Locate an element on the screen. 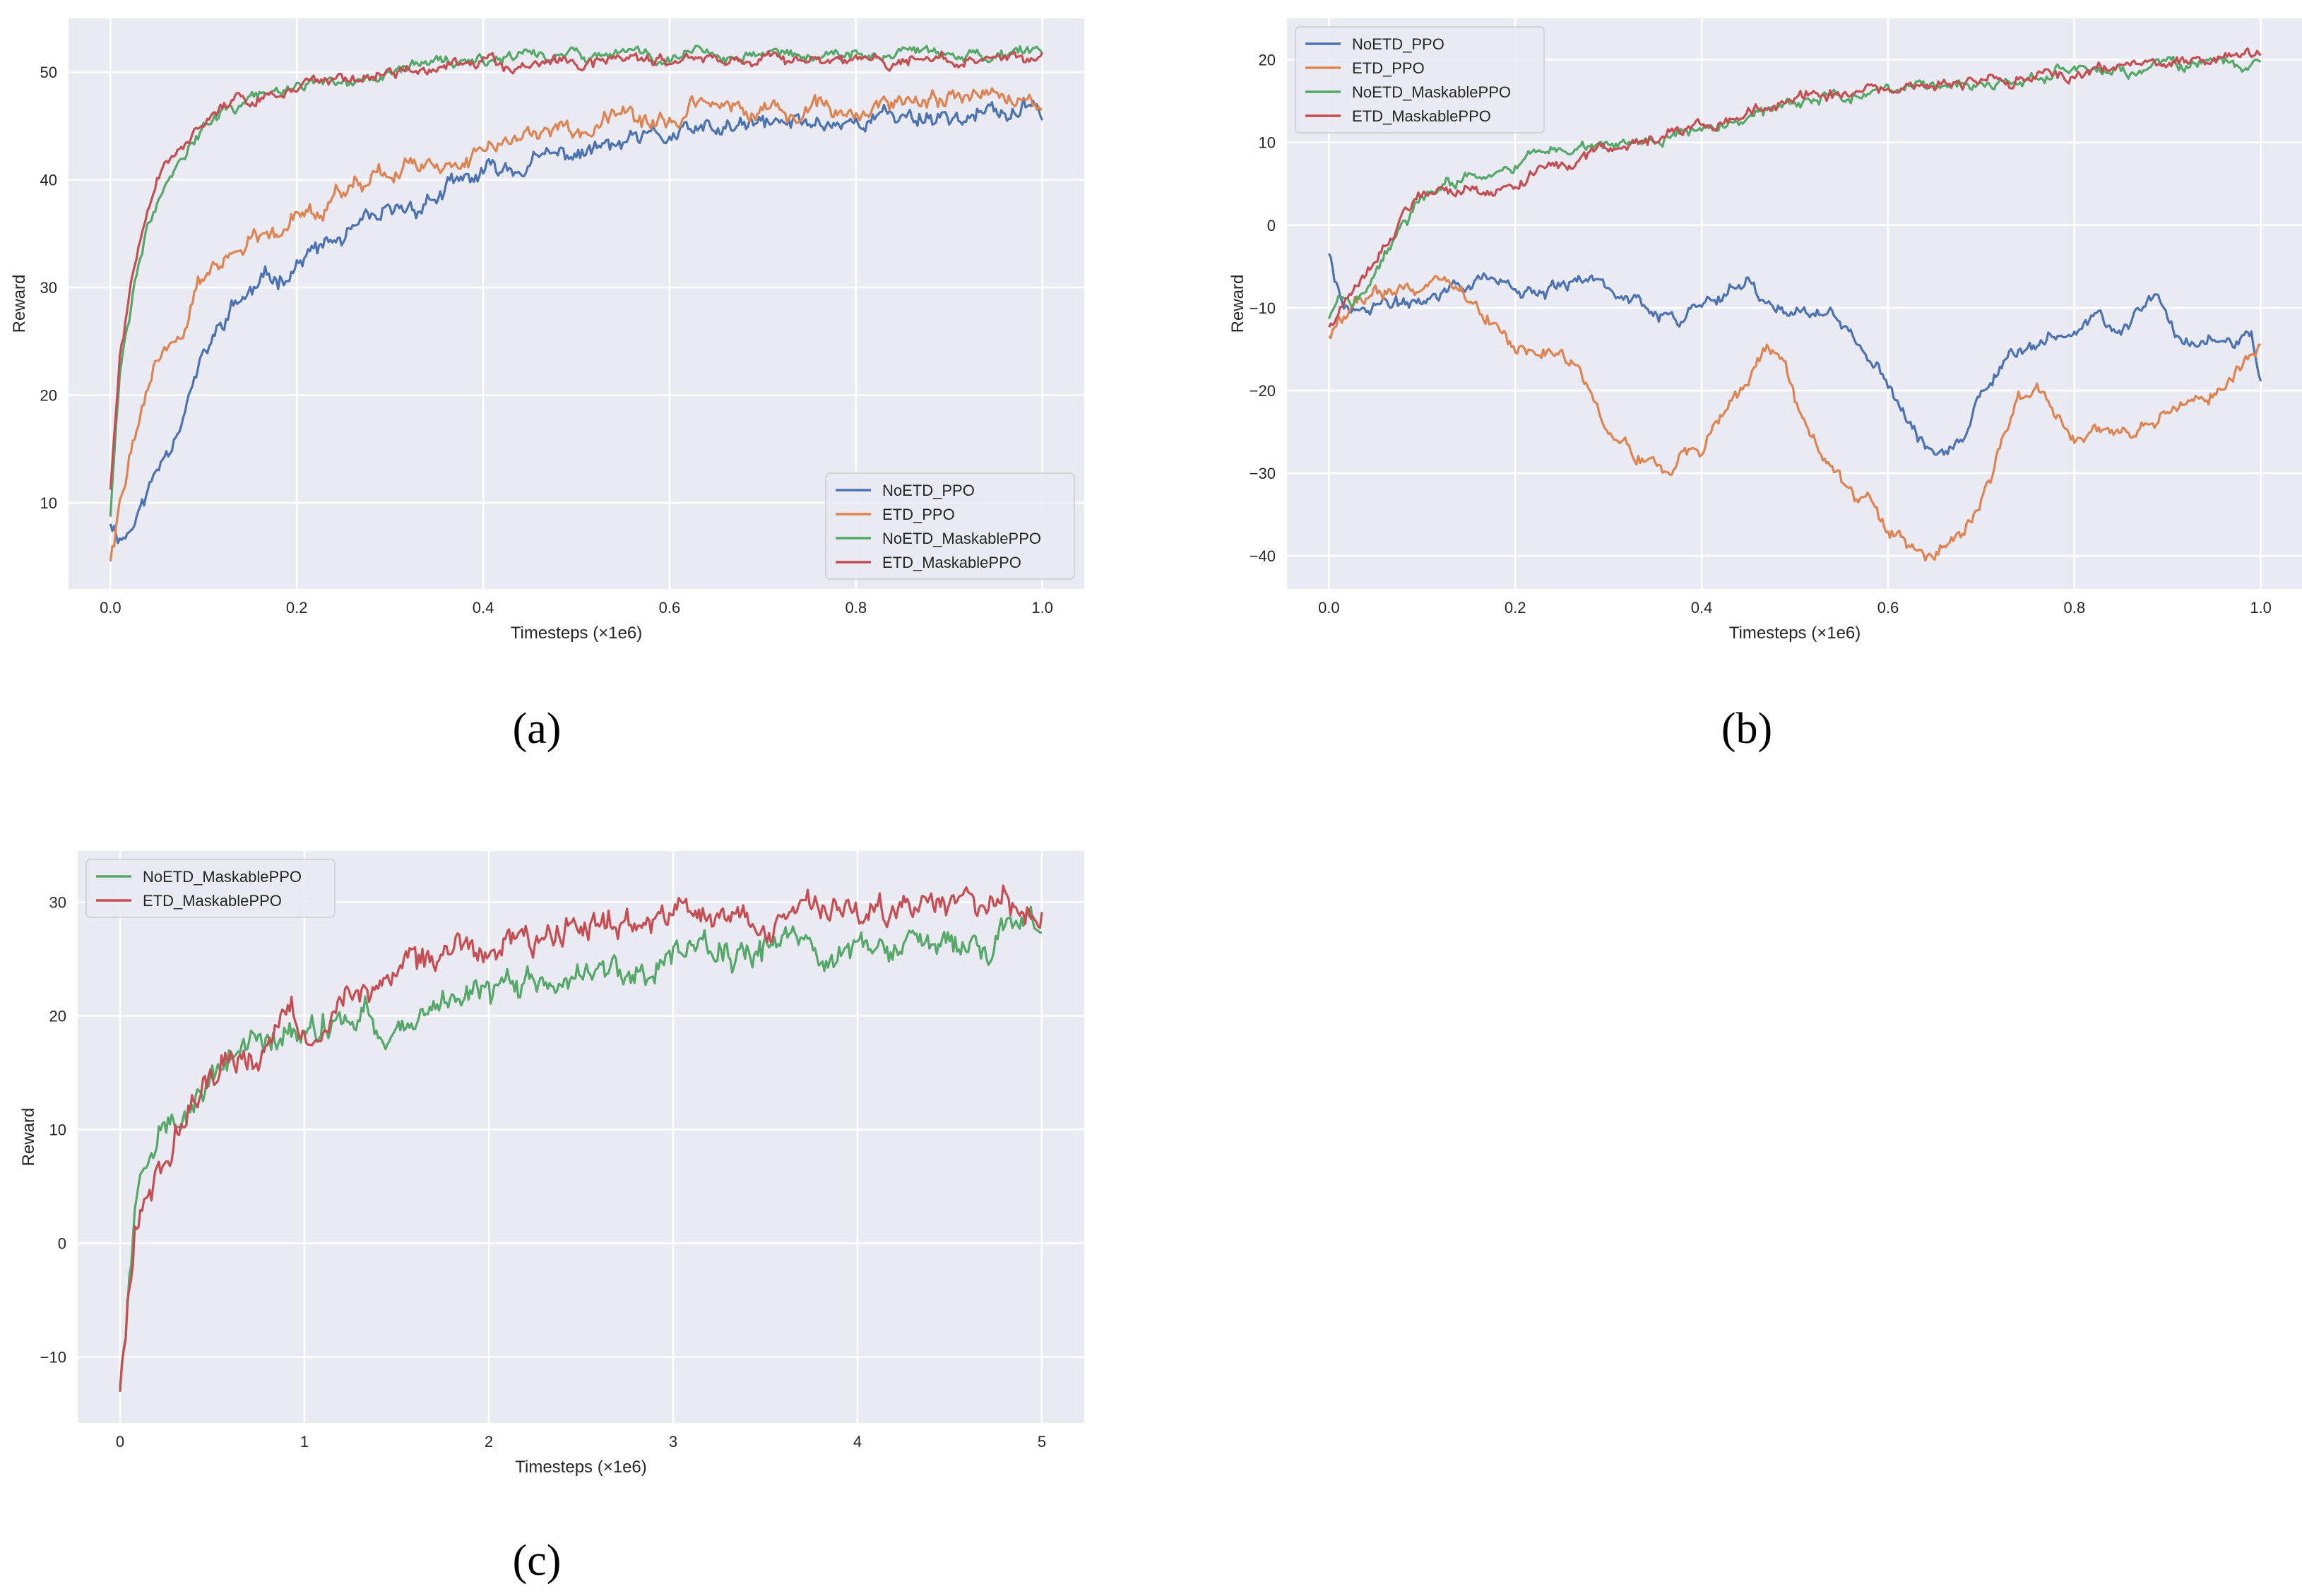 This screenshot has height=1596, width=2302. series-c is located at coordinates (581, 1138).